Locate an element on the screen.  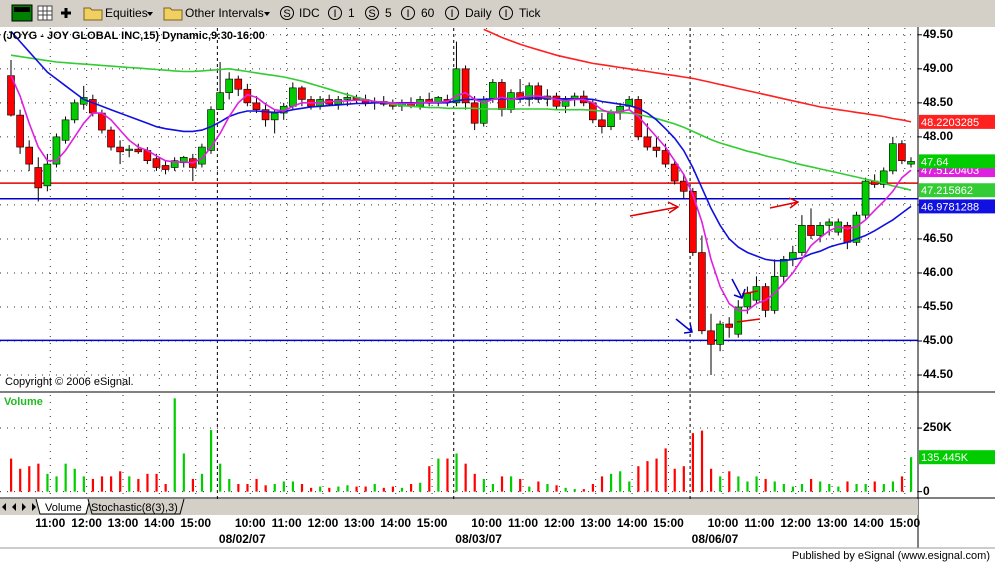
value-badge-label: 135.445K is located at coordinates (945, 458).